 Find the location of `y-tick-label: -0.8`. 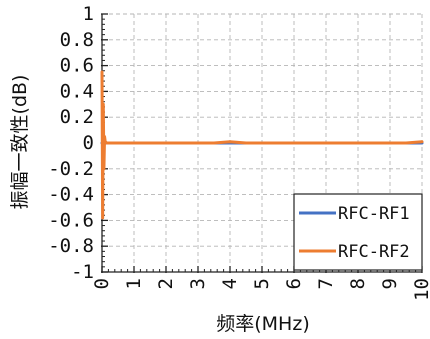

y-tick-label: -0.8 is located at coordinates (71, 246).